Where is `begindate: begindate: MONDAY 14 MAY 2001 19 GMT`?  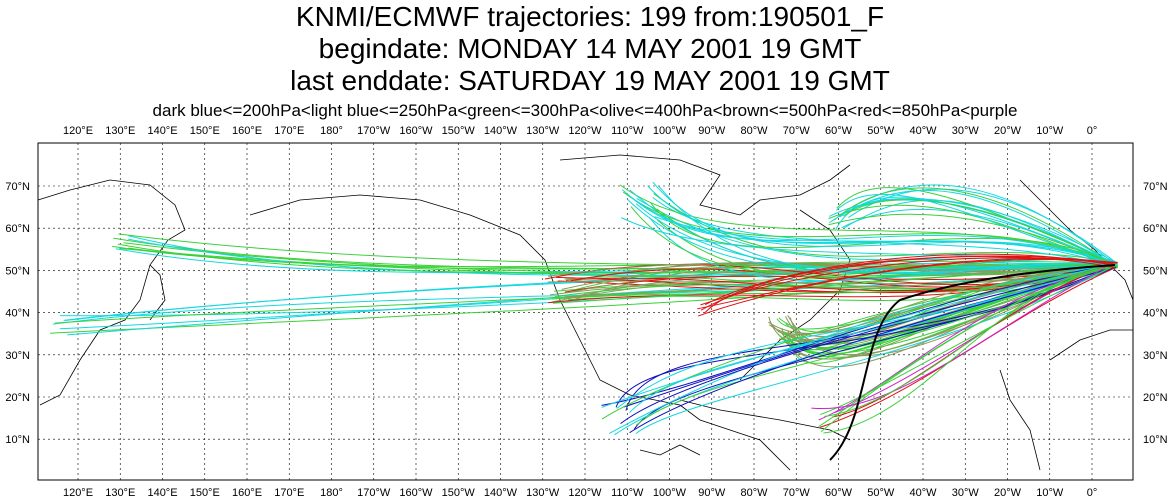 begindate: begindate: MONDAY 14 MAY 2001 19 GMT is located at coordinates (590, 48).